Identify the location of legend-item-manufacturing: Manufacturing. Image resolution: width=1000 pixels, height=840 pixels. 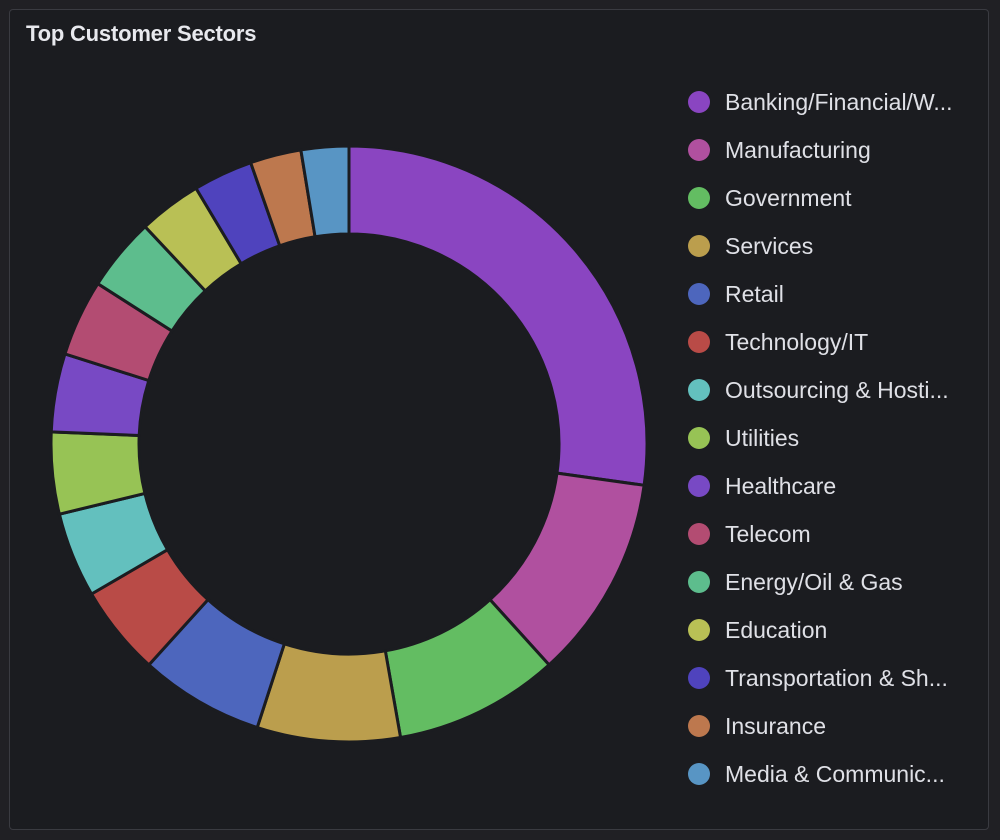
(836, 150).